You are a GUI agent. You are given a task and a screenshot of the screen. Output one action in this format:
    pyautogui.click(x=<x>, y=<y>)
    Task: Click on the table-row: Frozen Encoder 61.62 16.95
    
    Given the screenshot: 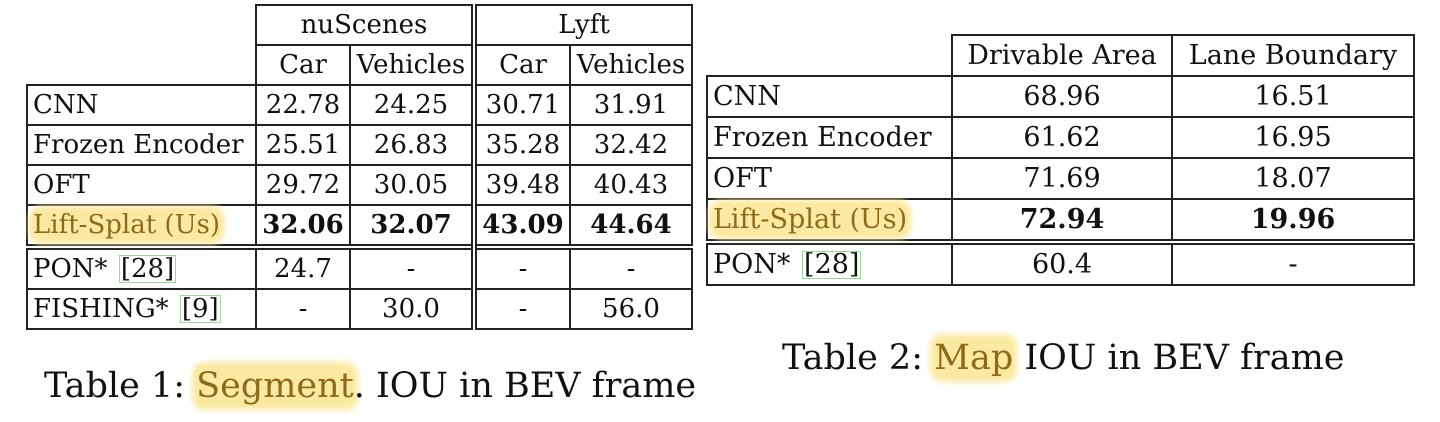 What is the action you would take?
    pyautogui.click(x=1060, y=137)
    